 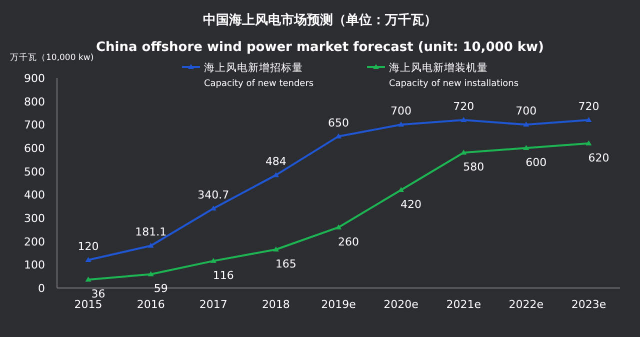 What do you see at coordinates (588, 304) in the screenshot?
I see `x-tick-label: 2023e` at bounding box center [588, 304].